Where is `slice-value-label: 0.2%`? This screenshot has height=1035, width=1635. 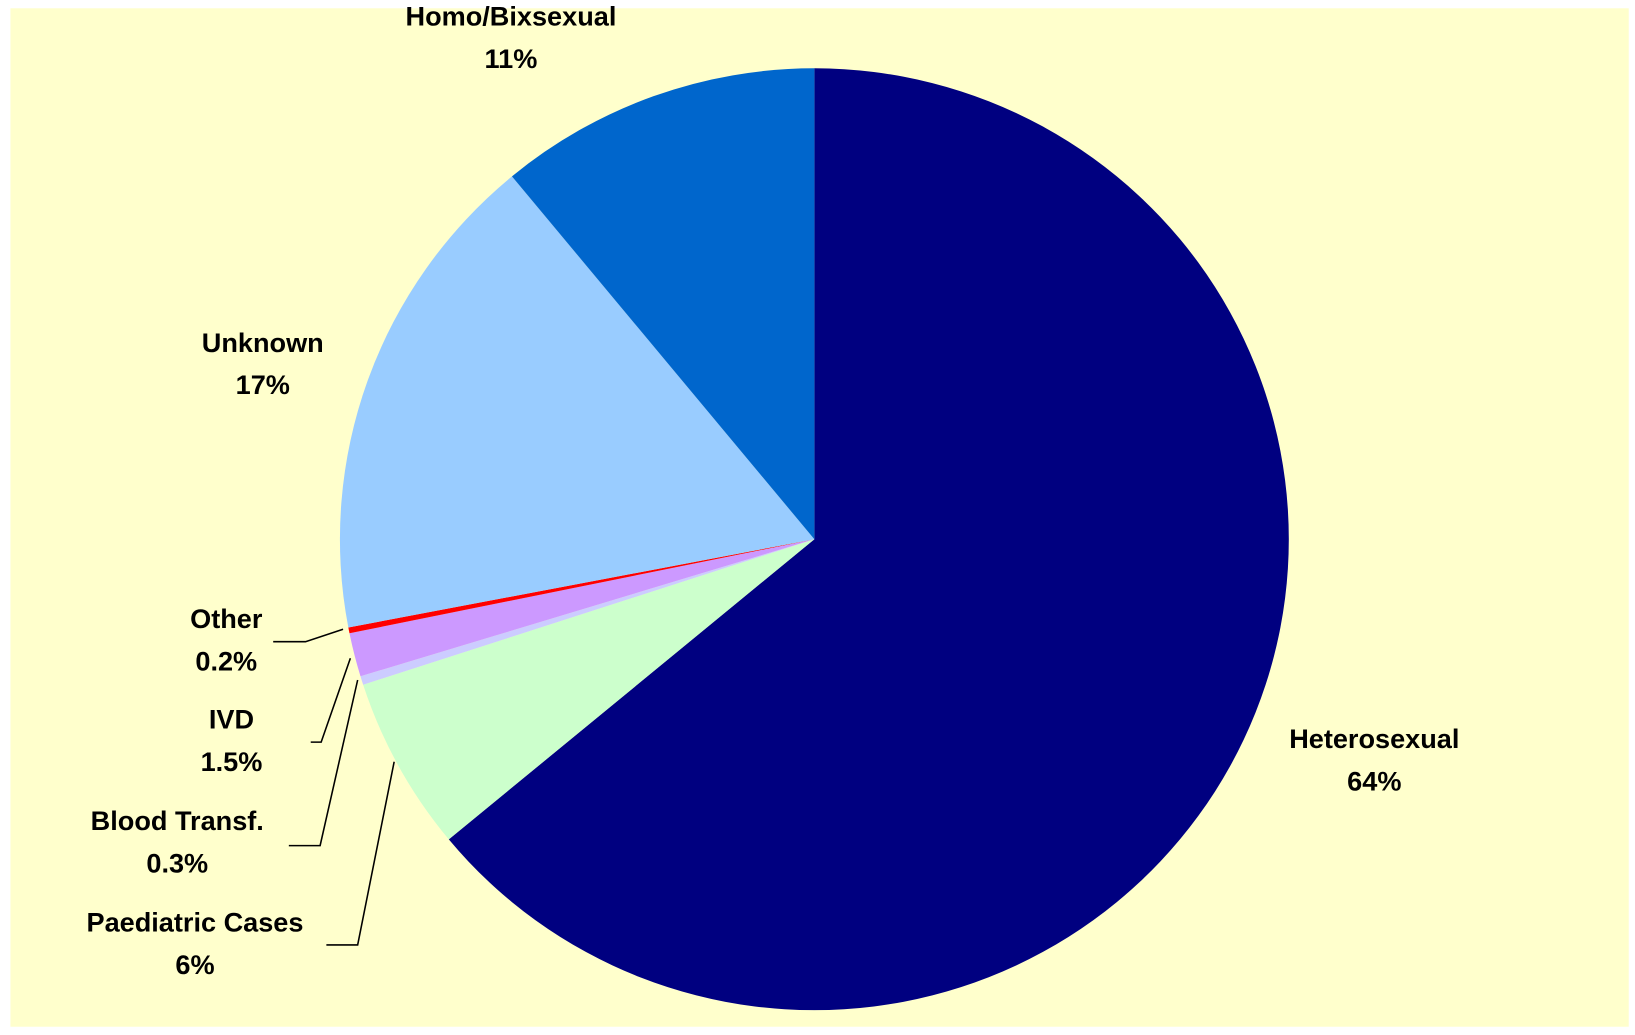 slice-value-label: 0.2% is located at coordinates (226, 662).